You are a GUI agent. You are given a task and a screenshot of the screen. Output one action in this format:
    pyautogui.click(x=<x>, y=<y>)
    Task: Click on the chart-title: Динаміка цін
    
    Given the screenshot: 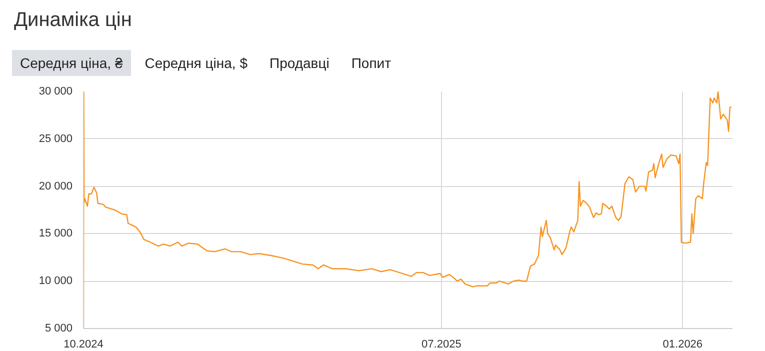 What is the action you would take?
    pyautogui.click(x=73, y=20)
    